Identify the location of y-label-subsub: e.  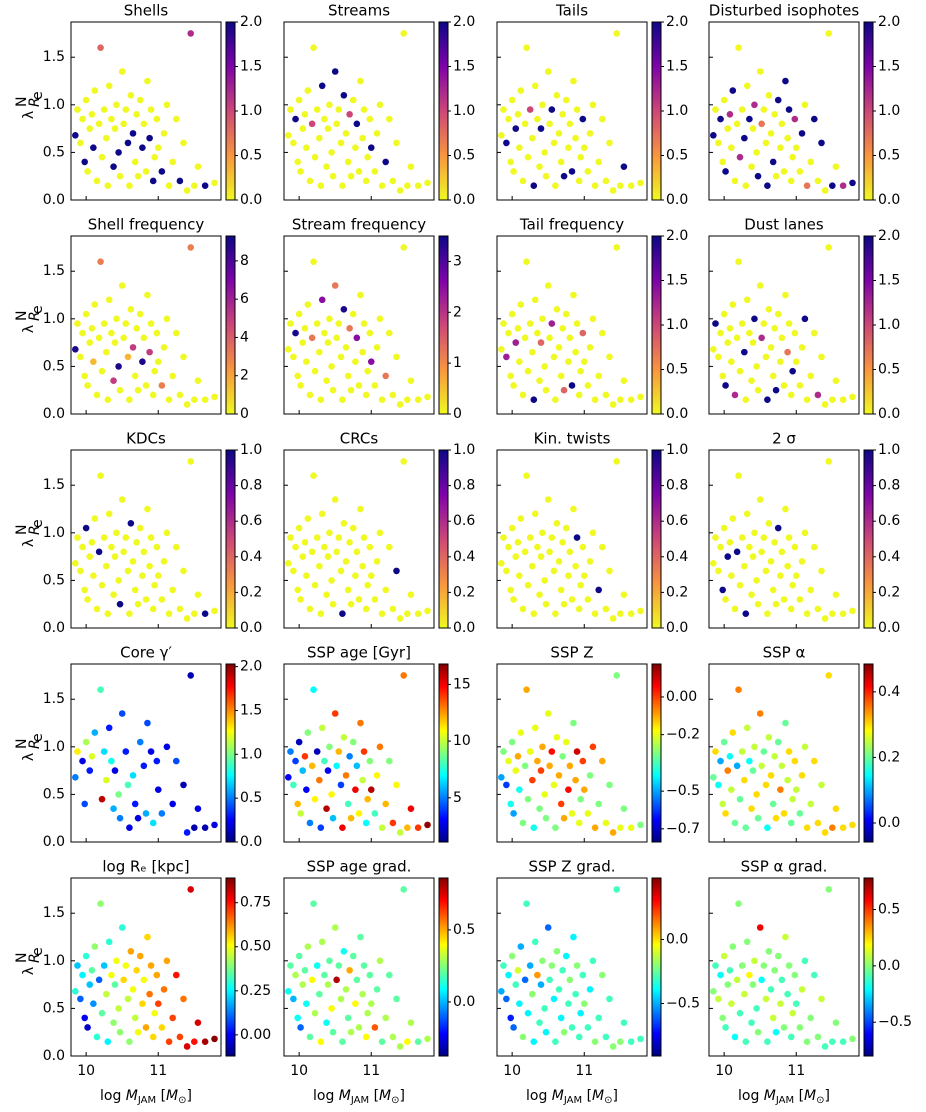
(38, 951).